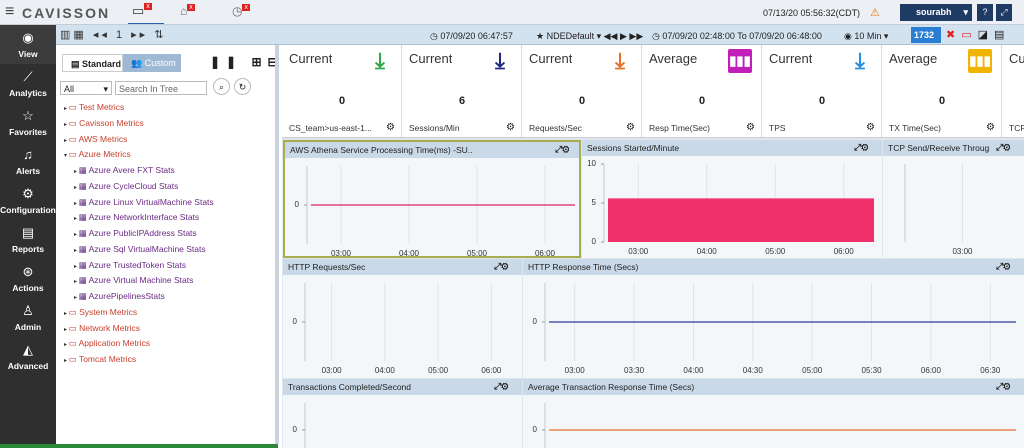 The height and width of the screenshot is (448, 1024). Describe the element at coordinates (10, 11) in the screenshot. I see `menu-icon: ≡` at that location.